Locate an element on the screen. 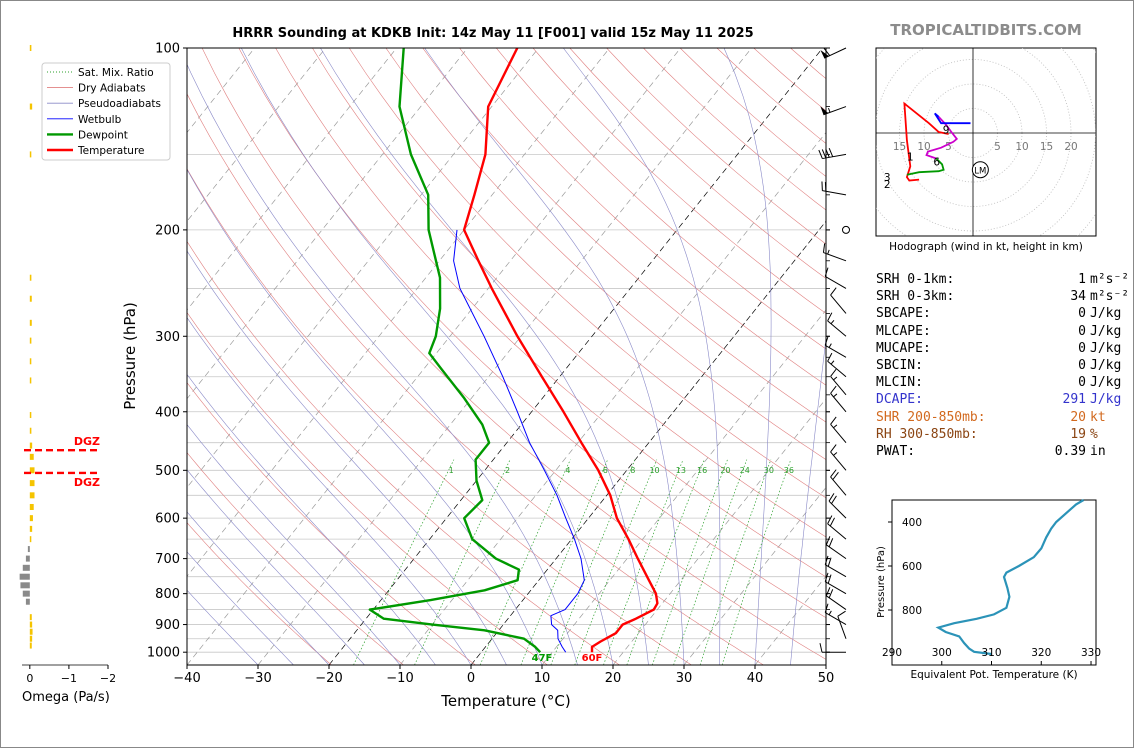 This screenshot has height=748, width=1134. series-temperature-line is located at coordinates (560, 350).